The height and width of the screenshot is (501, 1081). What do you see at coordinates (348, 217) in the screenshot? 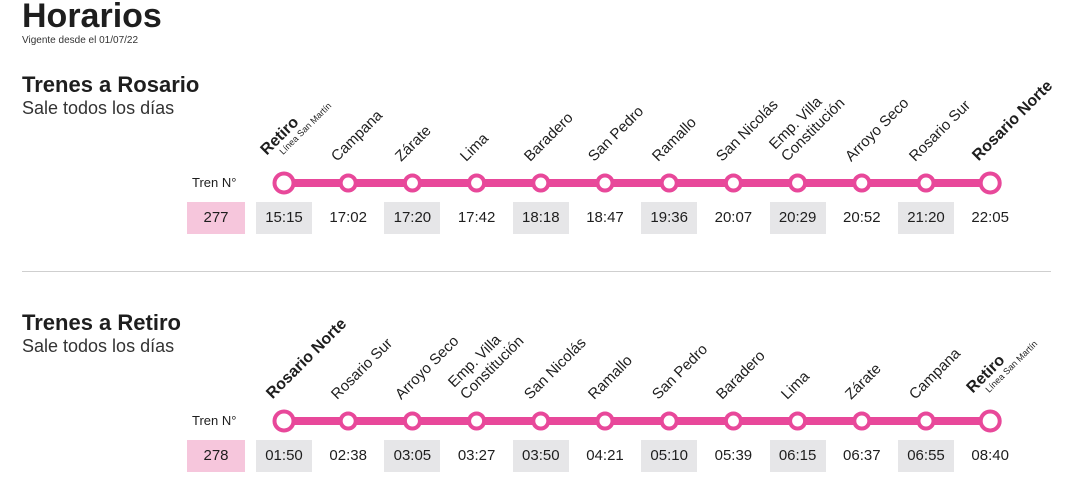
I see `departure-time: 17:02` at bounding box center [348, 217].